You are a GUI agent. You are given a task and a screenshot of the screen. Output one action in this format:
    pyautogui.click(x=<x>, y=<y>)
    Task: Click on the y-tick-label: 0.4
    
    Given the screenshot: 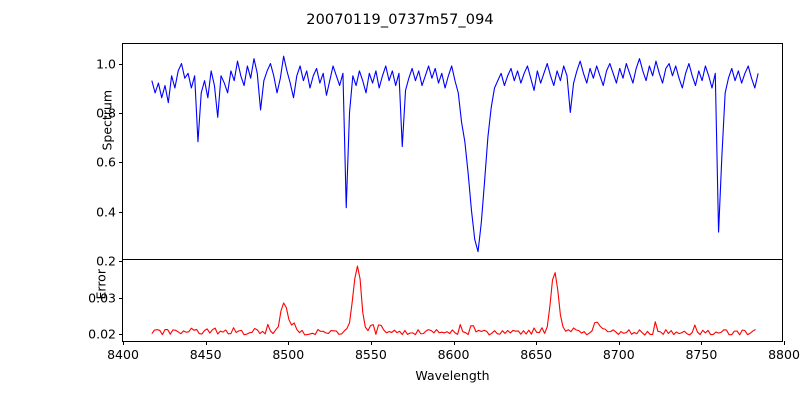 What is the action you would take?
    pyautogui.click(x=106, y=212)
    